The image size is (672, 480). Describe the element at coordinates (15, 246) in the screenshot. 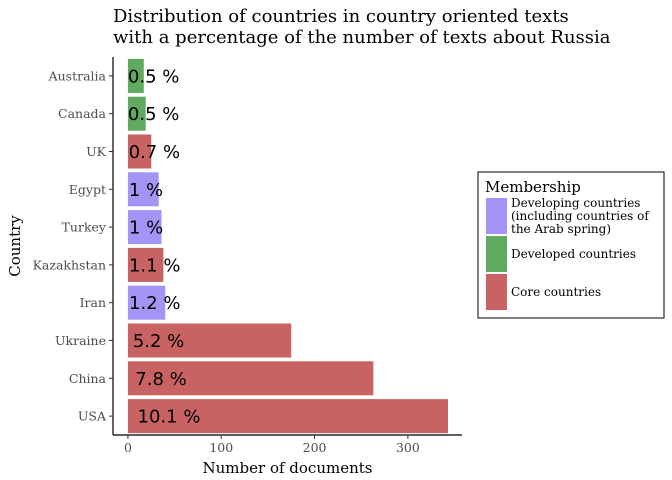

I see `y-axis-title: Country` at that location.